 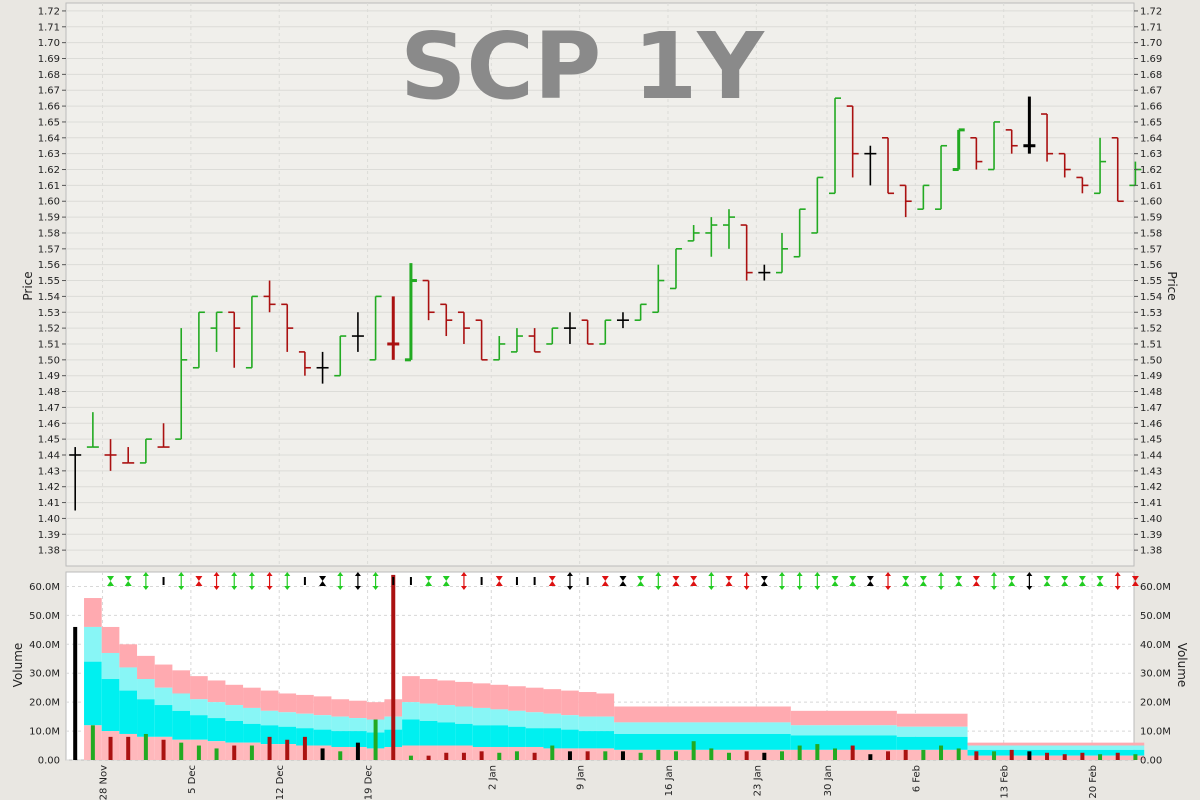 What do you see at coordinates (1151, 170) in the screenshot?
I see `price-tick-label: 1.62` at bounding box center [1151, 170].